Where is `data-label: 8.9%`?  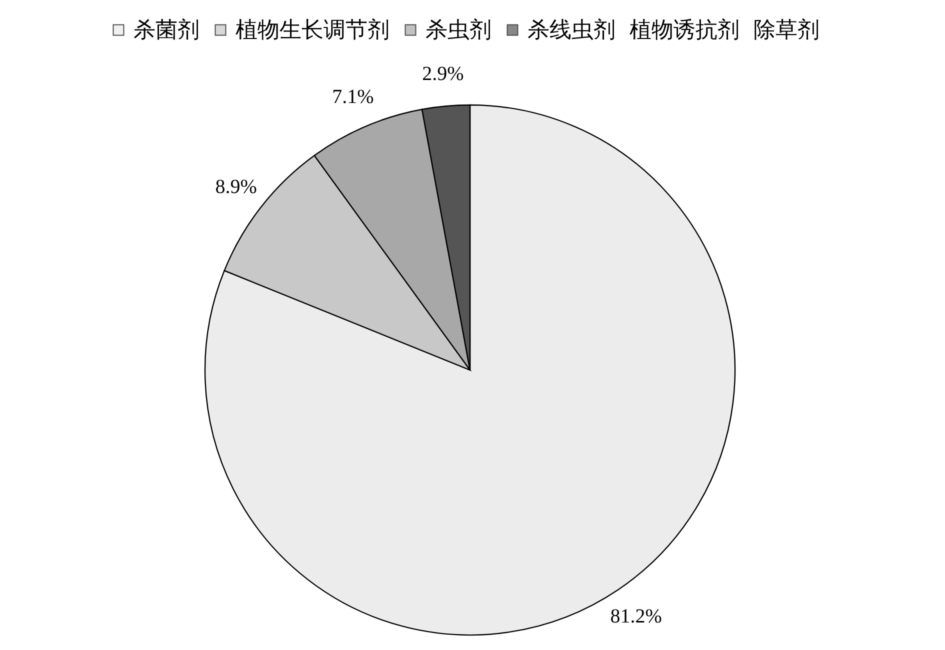
data-label: 8.9% is located at coordinates (236, 187).